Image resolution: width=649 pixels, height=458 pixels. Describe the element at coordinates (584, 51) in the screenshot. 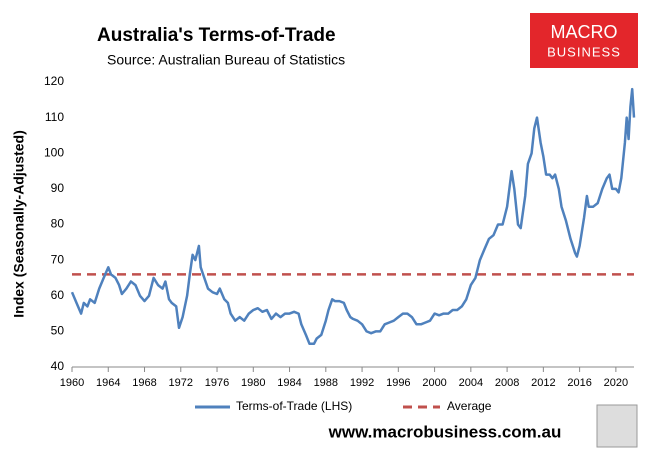

I see `logo-text: BUSINESS` at that location.